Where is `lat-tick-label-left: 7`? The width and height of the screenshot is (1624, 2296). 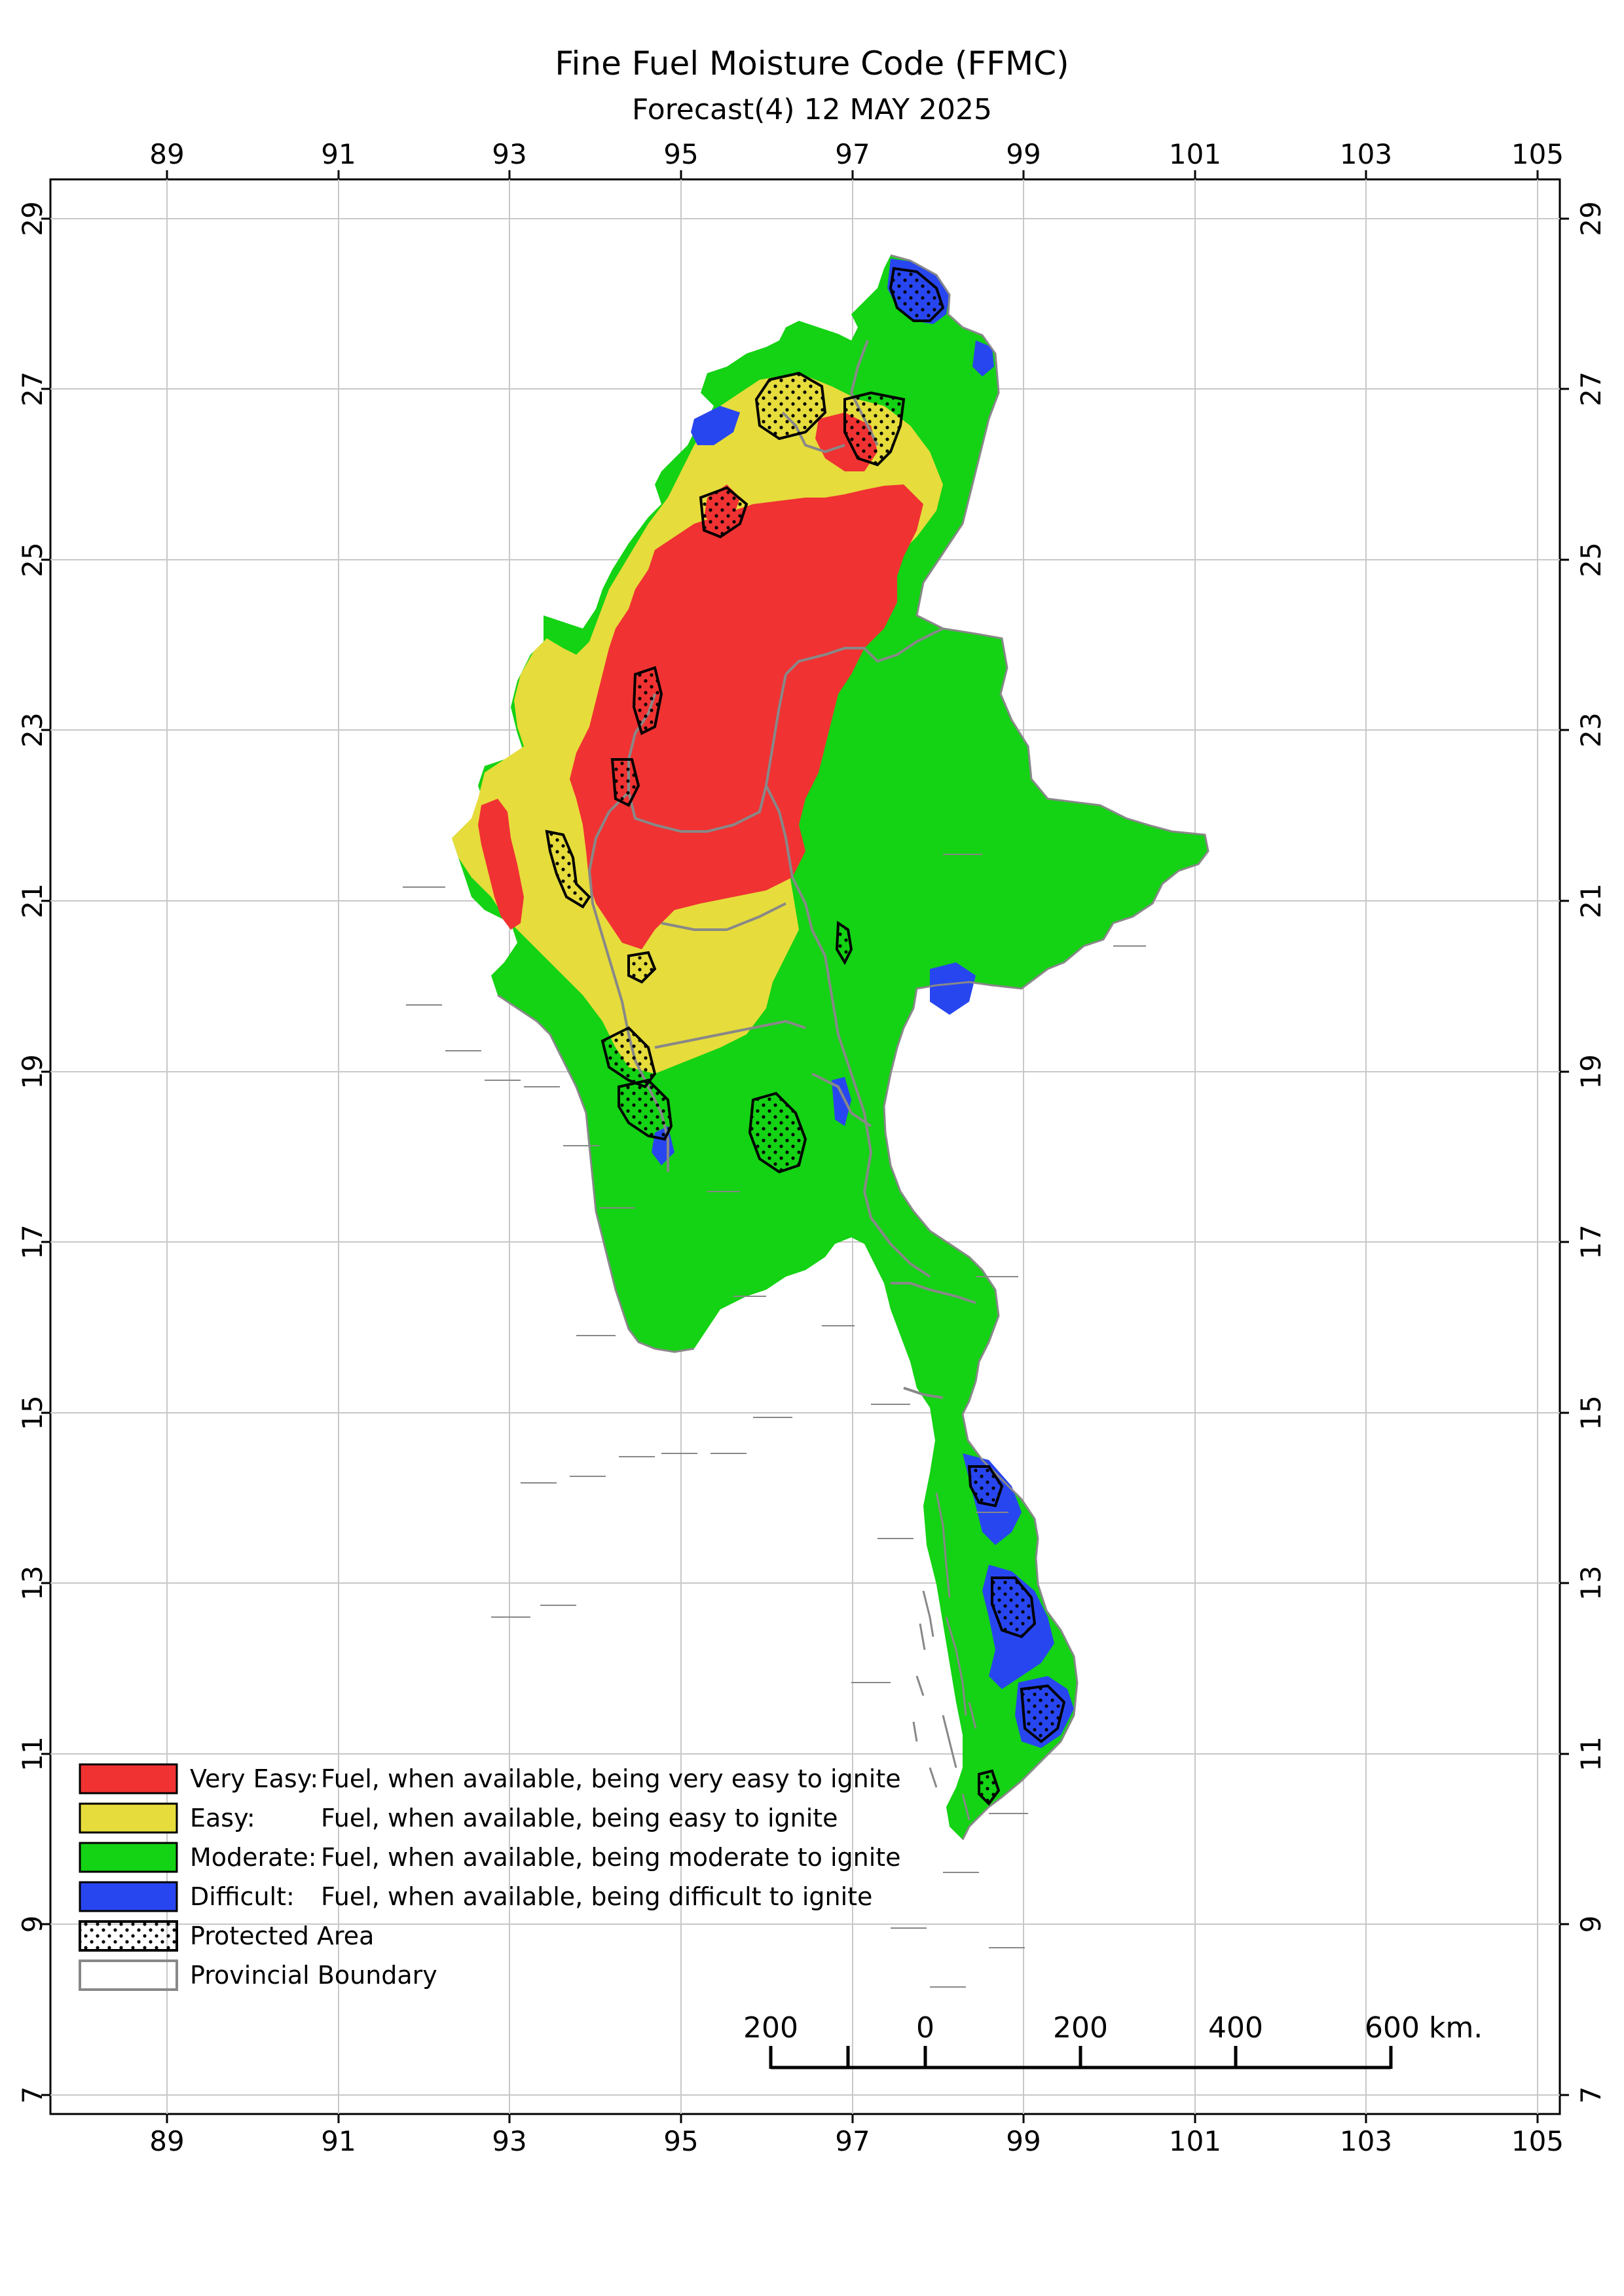 lat-tick-label-left: 7 is located at coordinates (32, 2095).